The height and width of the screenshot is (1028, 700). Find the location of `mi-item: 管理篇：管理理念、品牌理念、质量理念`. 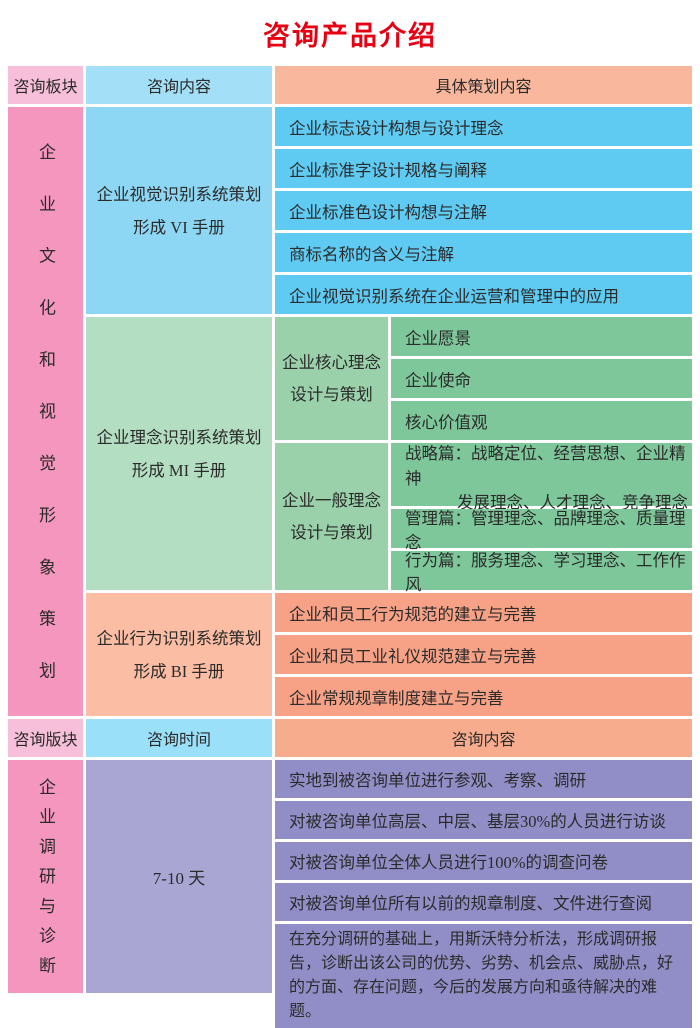

mi-item: 管理篇：管理理念、品牌理念、质量理念 is located at coordinates (541, 530).